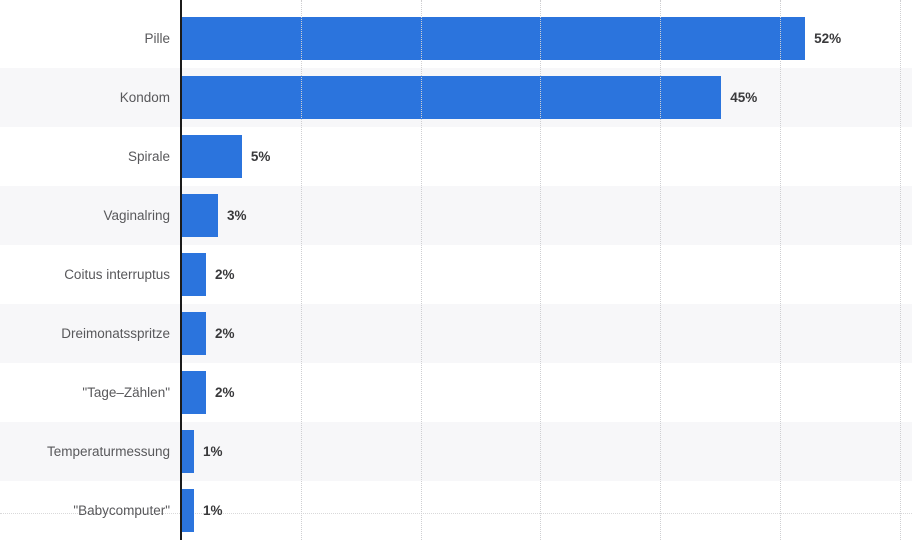 The height and width of the screenshot is (540, 912). What do you see at coordinates (456, 510) in the screenshot?
I see `bar-row: "Babycomputer" 1%` at bounding box center [456, 510].